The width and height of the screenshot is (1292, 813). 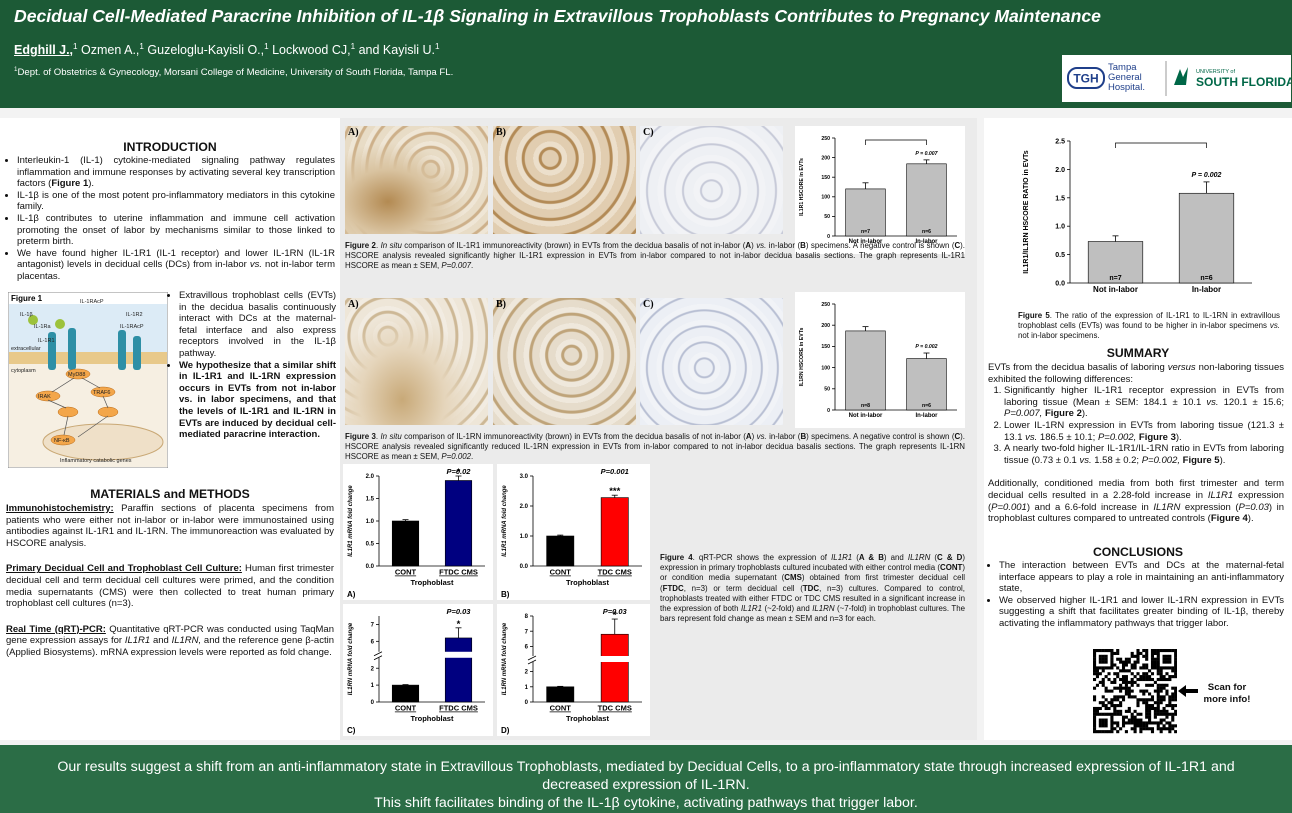 What do you see at coordinates (429, 654) in the screenshot?
I see `axis-break` at bounding box center [429, 654].